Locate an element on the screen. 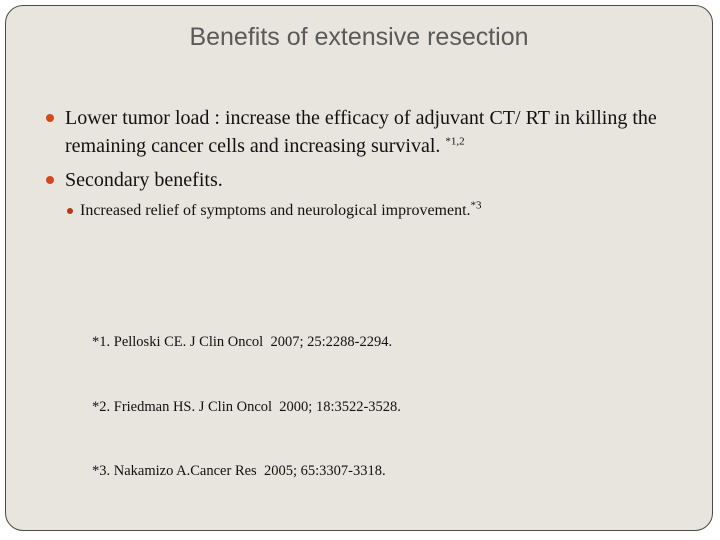 The height and width of the screenshot is (540, 720). citation-superscript: *3 is located at coordinates (476, 205).